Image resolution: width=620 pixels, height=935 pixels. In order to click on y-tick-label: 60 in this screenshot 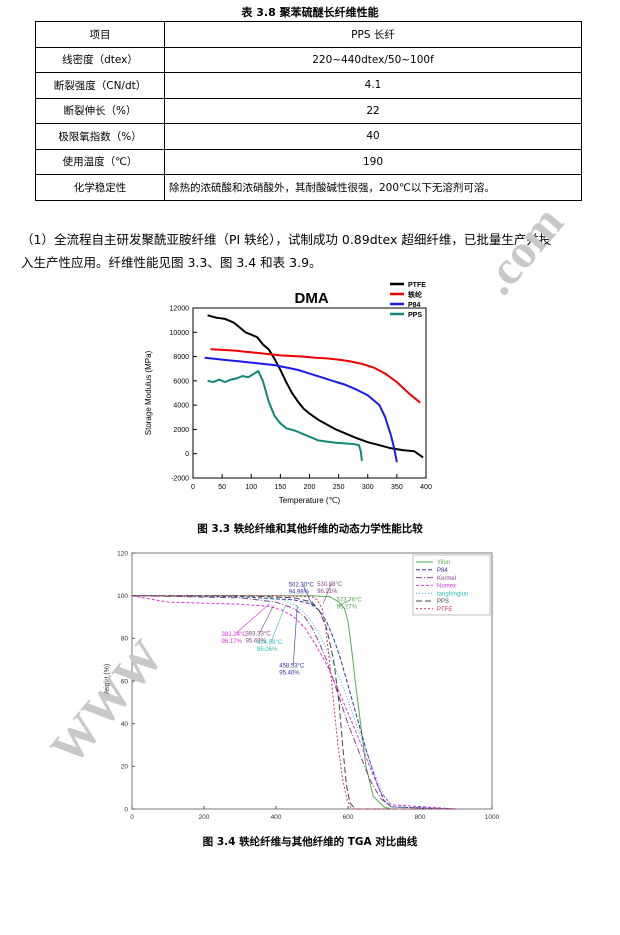, I will do `click(125, 681)`.